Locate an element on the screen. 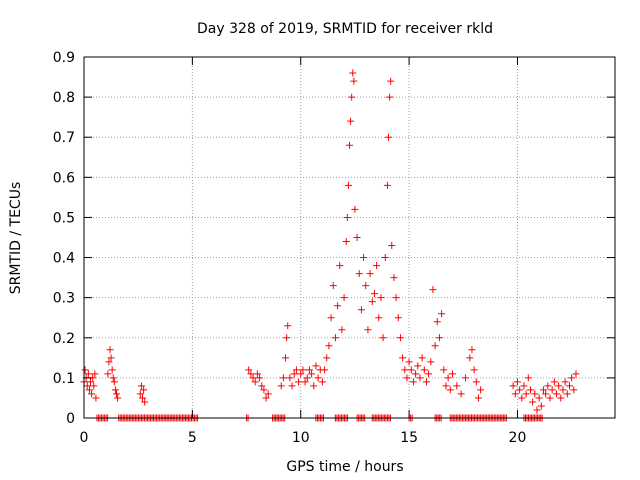  x-tick-label: 20 is located at coordinates (518, 438).